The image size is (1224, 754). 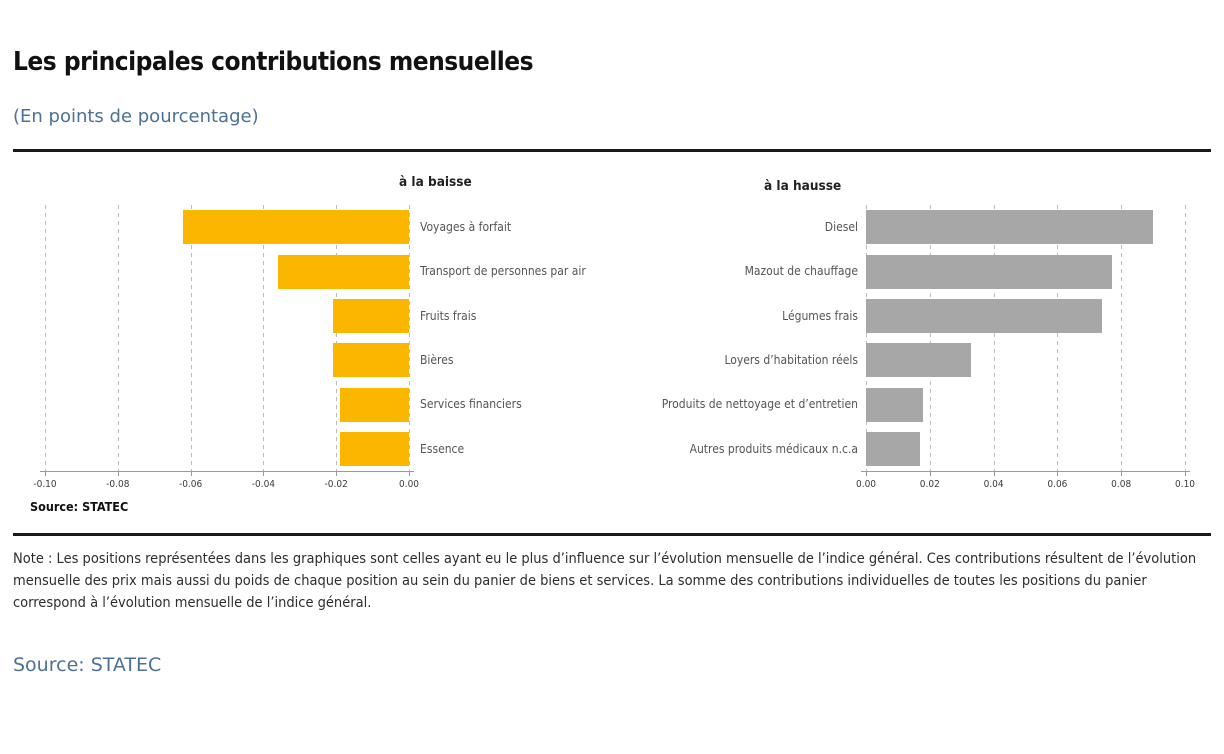 What do you see at coordinates (190, 484) in the screenshot?
I see `tick-label-decrease: -0.06` at bounding box center [190, 484].